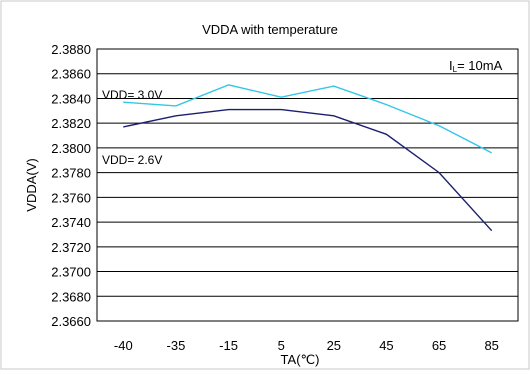 This screenshot has height=375, width=530. What do you see at coordinates (71, 247) in the screenshot?
I see `y-tick-label: 2.3720` at bounding box center [71, 247].